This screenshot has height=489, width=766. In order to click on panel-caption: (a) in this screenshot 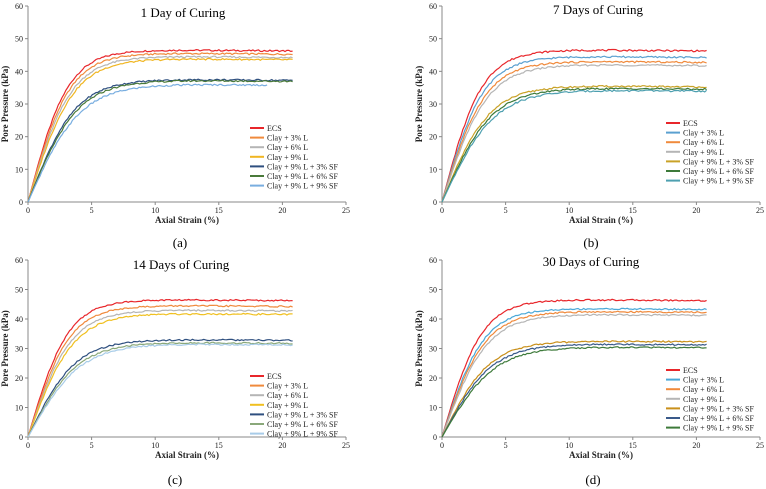, I will do `click(180, 242)`.